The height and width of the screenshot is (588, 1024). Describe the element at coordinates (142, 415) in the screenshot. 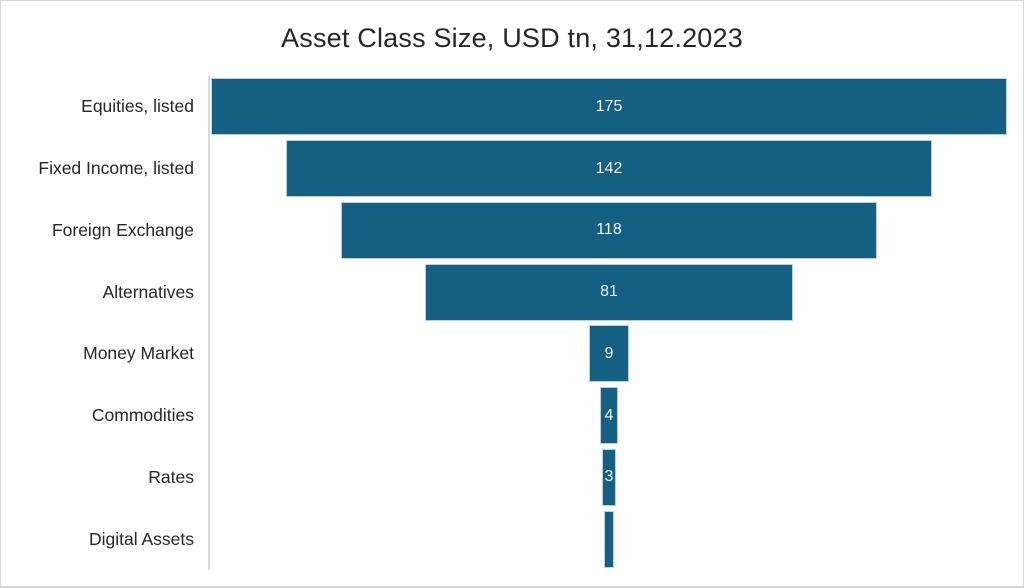

I see `category-label: Commodities` at that location.